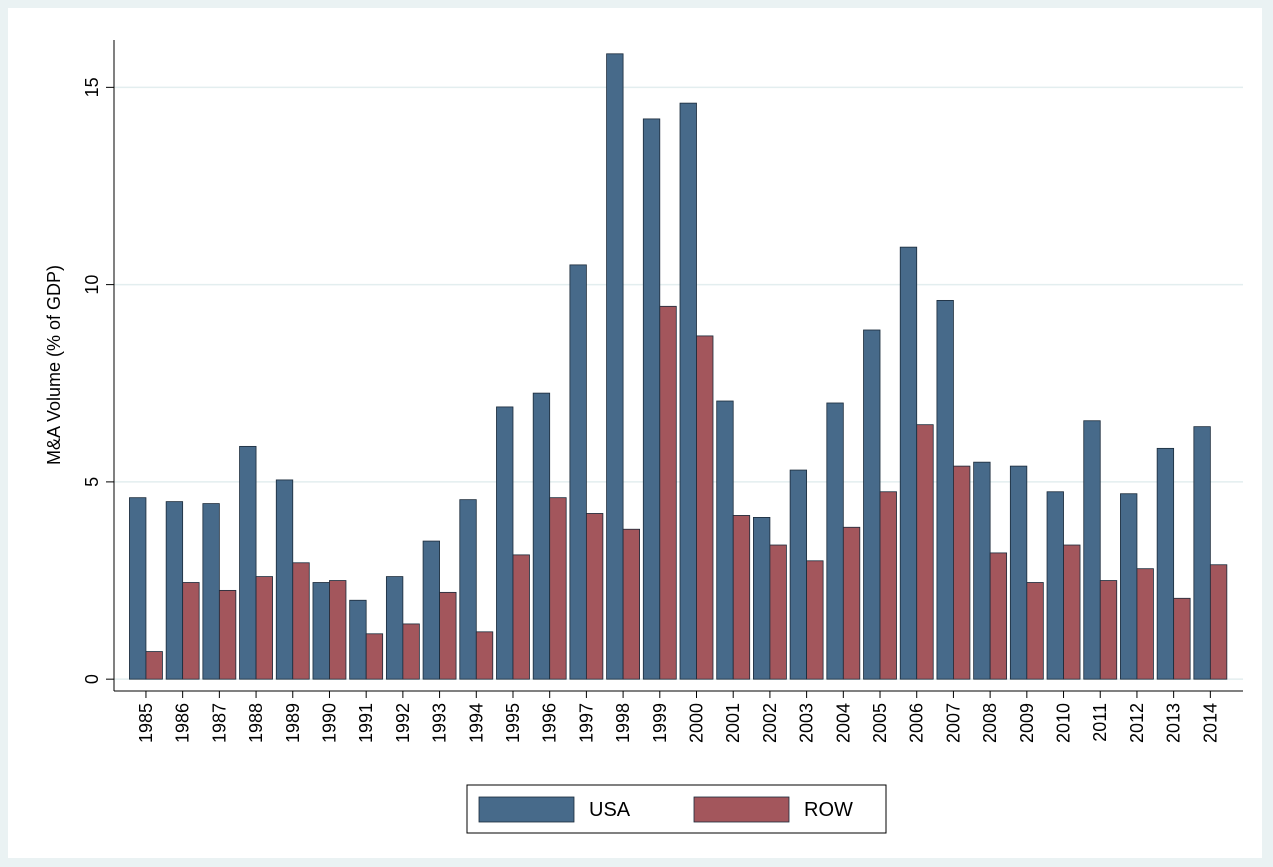 This screenshot has width=1273, height=867. Describe the element at coordinates (1137, 723) in the screenshot. I see `x-tick-label: 2012` at that location.